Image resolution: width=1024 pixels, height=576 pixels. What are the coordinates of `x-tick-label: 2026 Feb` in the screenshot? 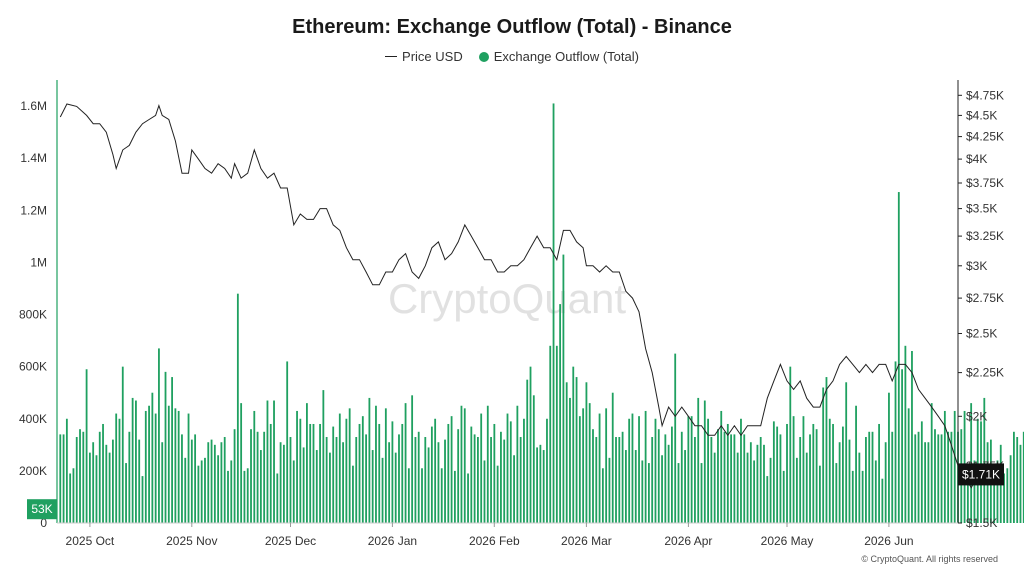 It's located at (494, 541).